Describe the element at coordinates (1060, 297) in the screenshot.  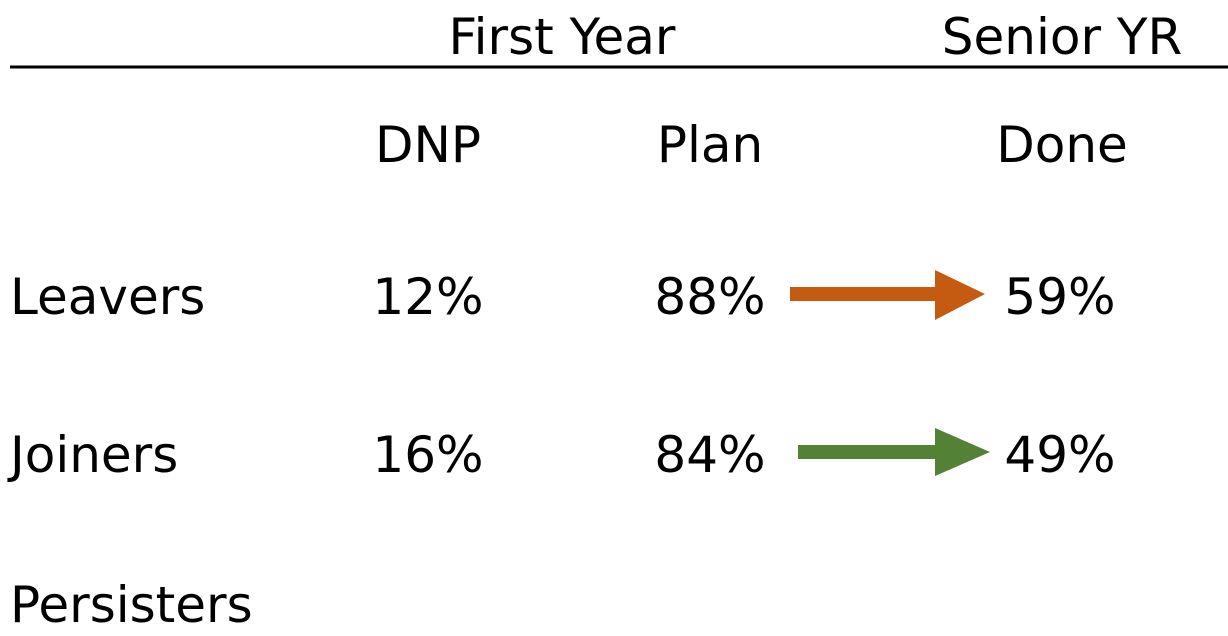
I see `cell: 59%` at that location.